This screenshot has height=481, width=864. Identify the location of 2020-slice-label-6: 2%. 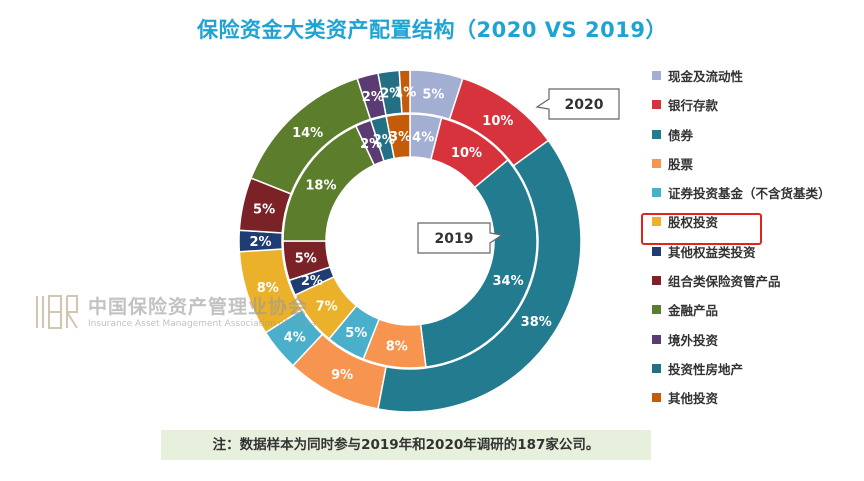
(260, 242).